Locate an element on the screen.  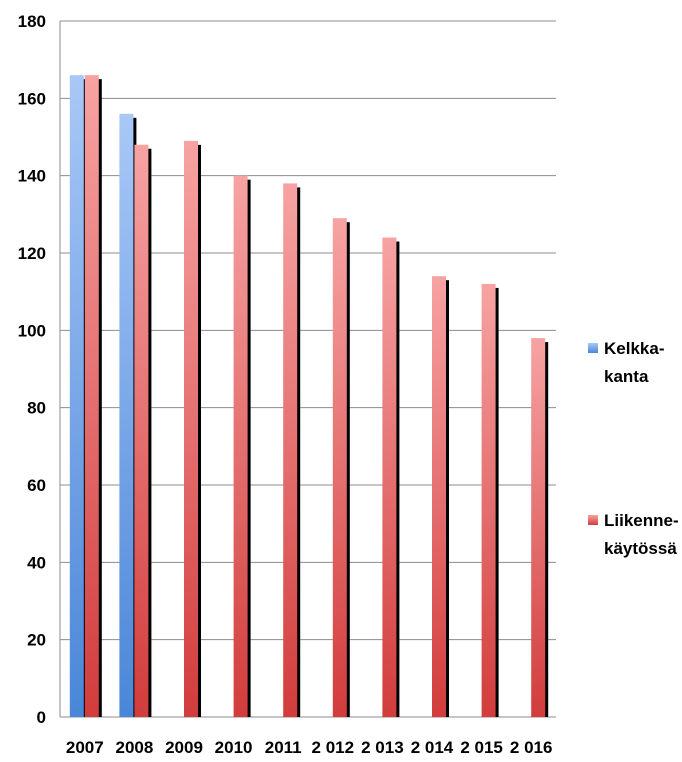
y-tick-label: 140 is located at coordinates (32, 176).